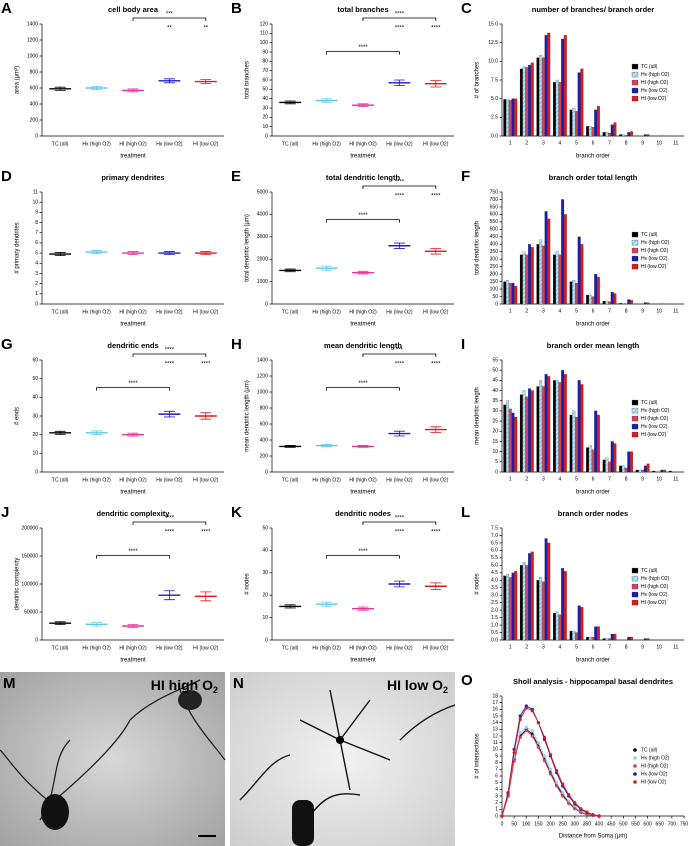  Describe the element at coordinates (206, 312) in the screenshot. I see `x-tick-label: HI (low O2)` at that location.